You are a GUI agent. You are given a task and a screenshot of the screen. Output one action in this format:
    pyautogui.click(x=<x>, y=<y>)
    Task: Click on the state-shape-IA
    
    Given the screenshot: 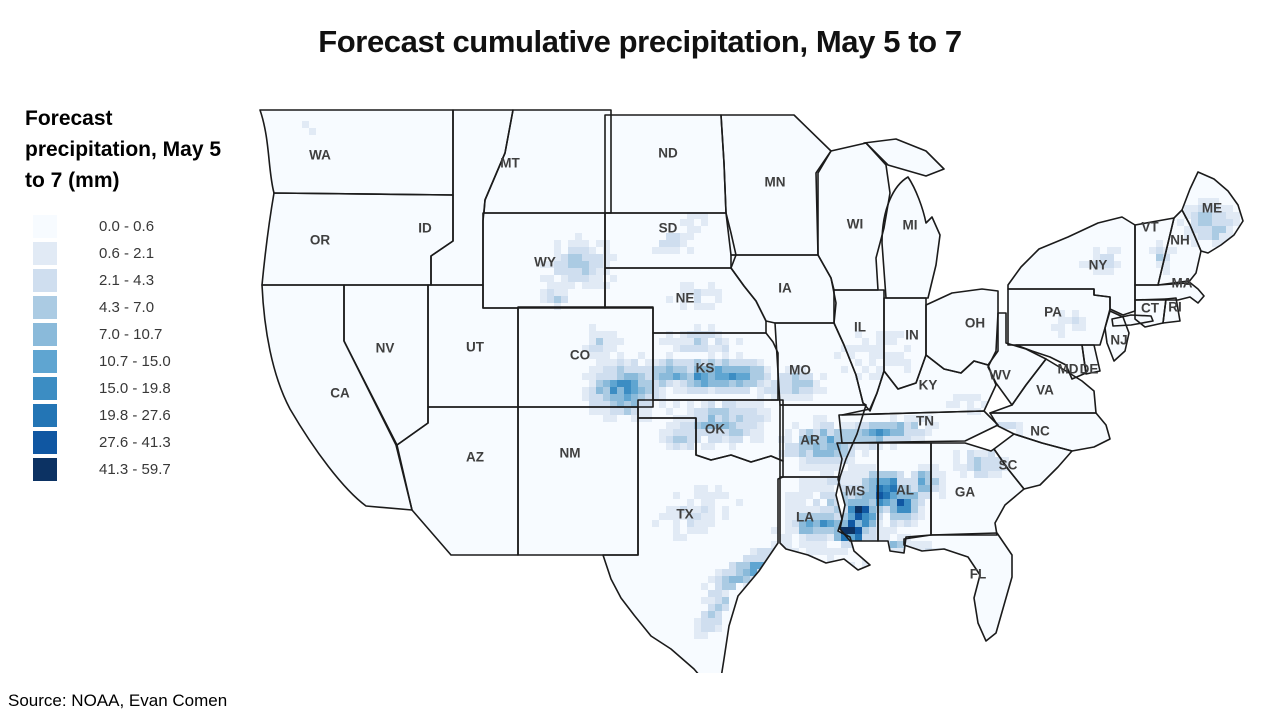 What is the action you would take?
    pyautogui.click(x=783, y=289)
    